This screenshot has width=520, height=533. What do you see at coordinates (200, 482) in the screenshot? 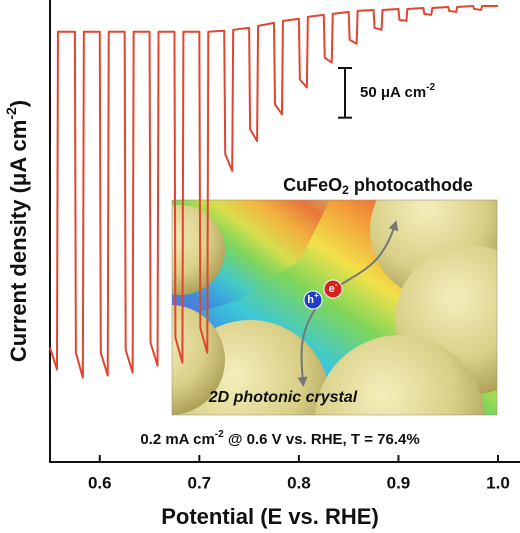
I see `x-tick-label: 0.7` at bounding box center [200, 482].